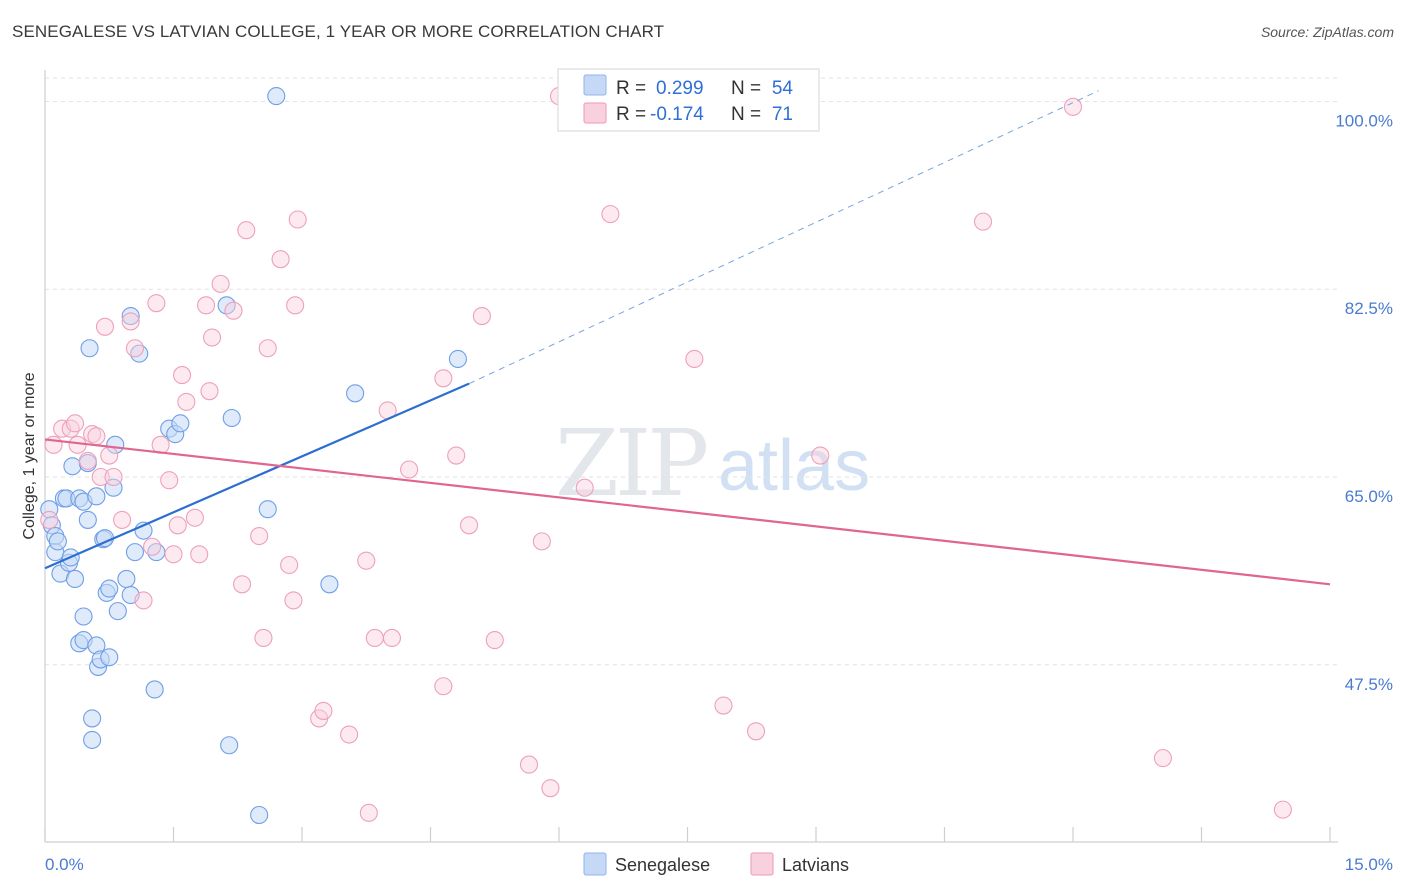 This screenshot has height=892, width=1406. What do you see at coordinates (1369, 684) in the screenshot?
I see `y-tick-label-3: 47.5%` at bounding box center [1369, 684].